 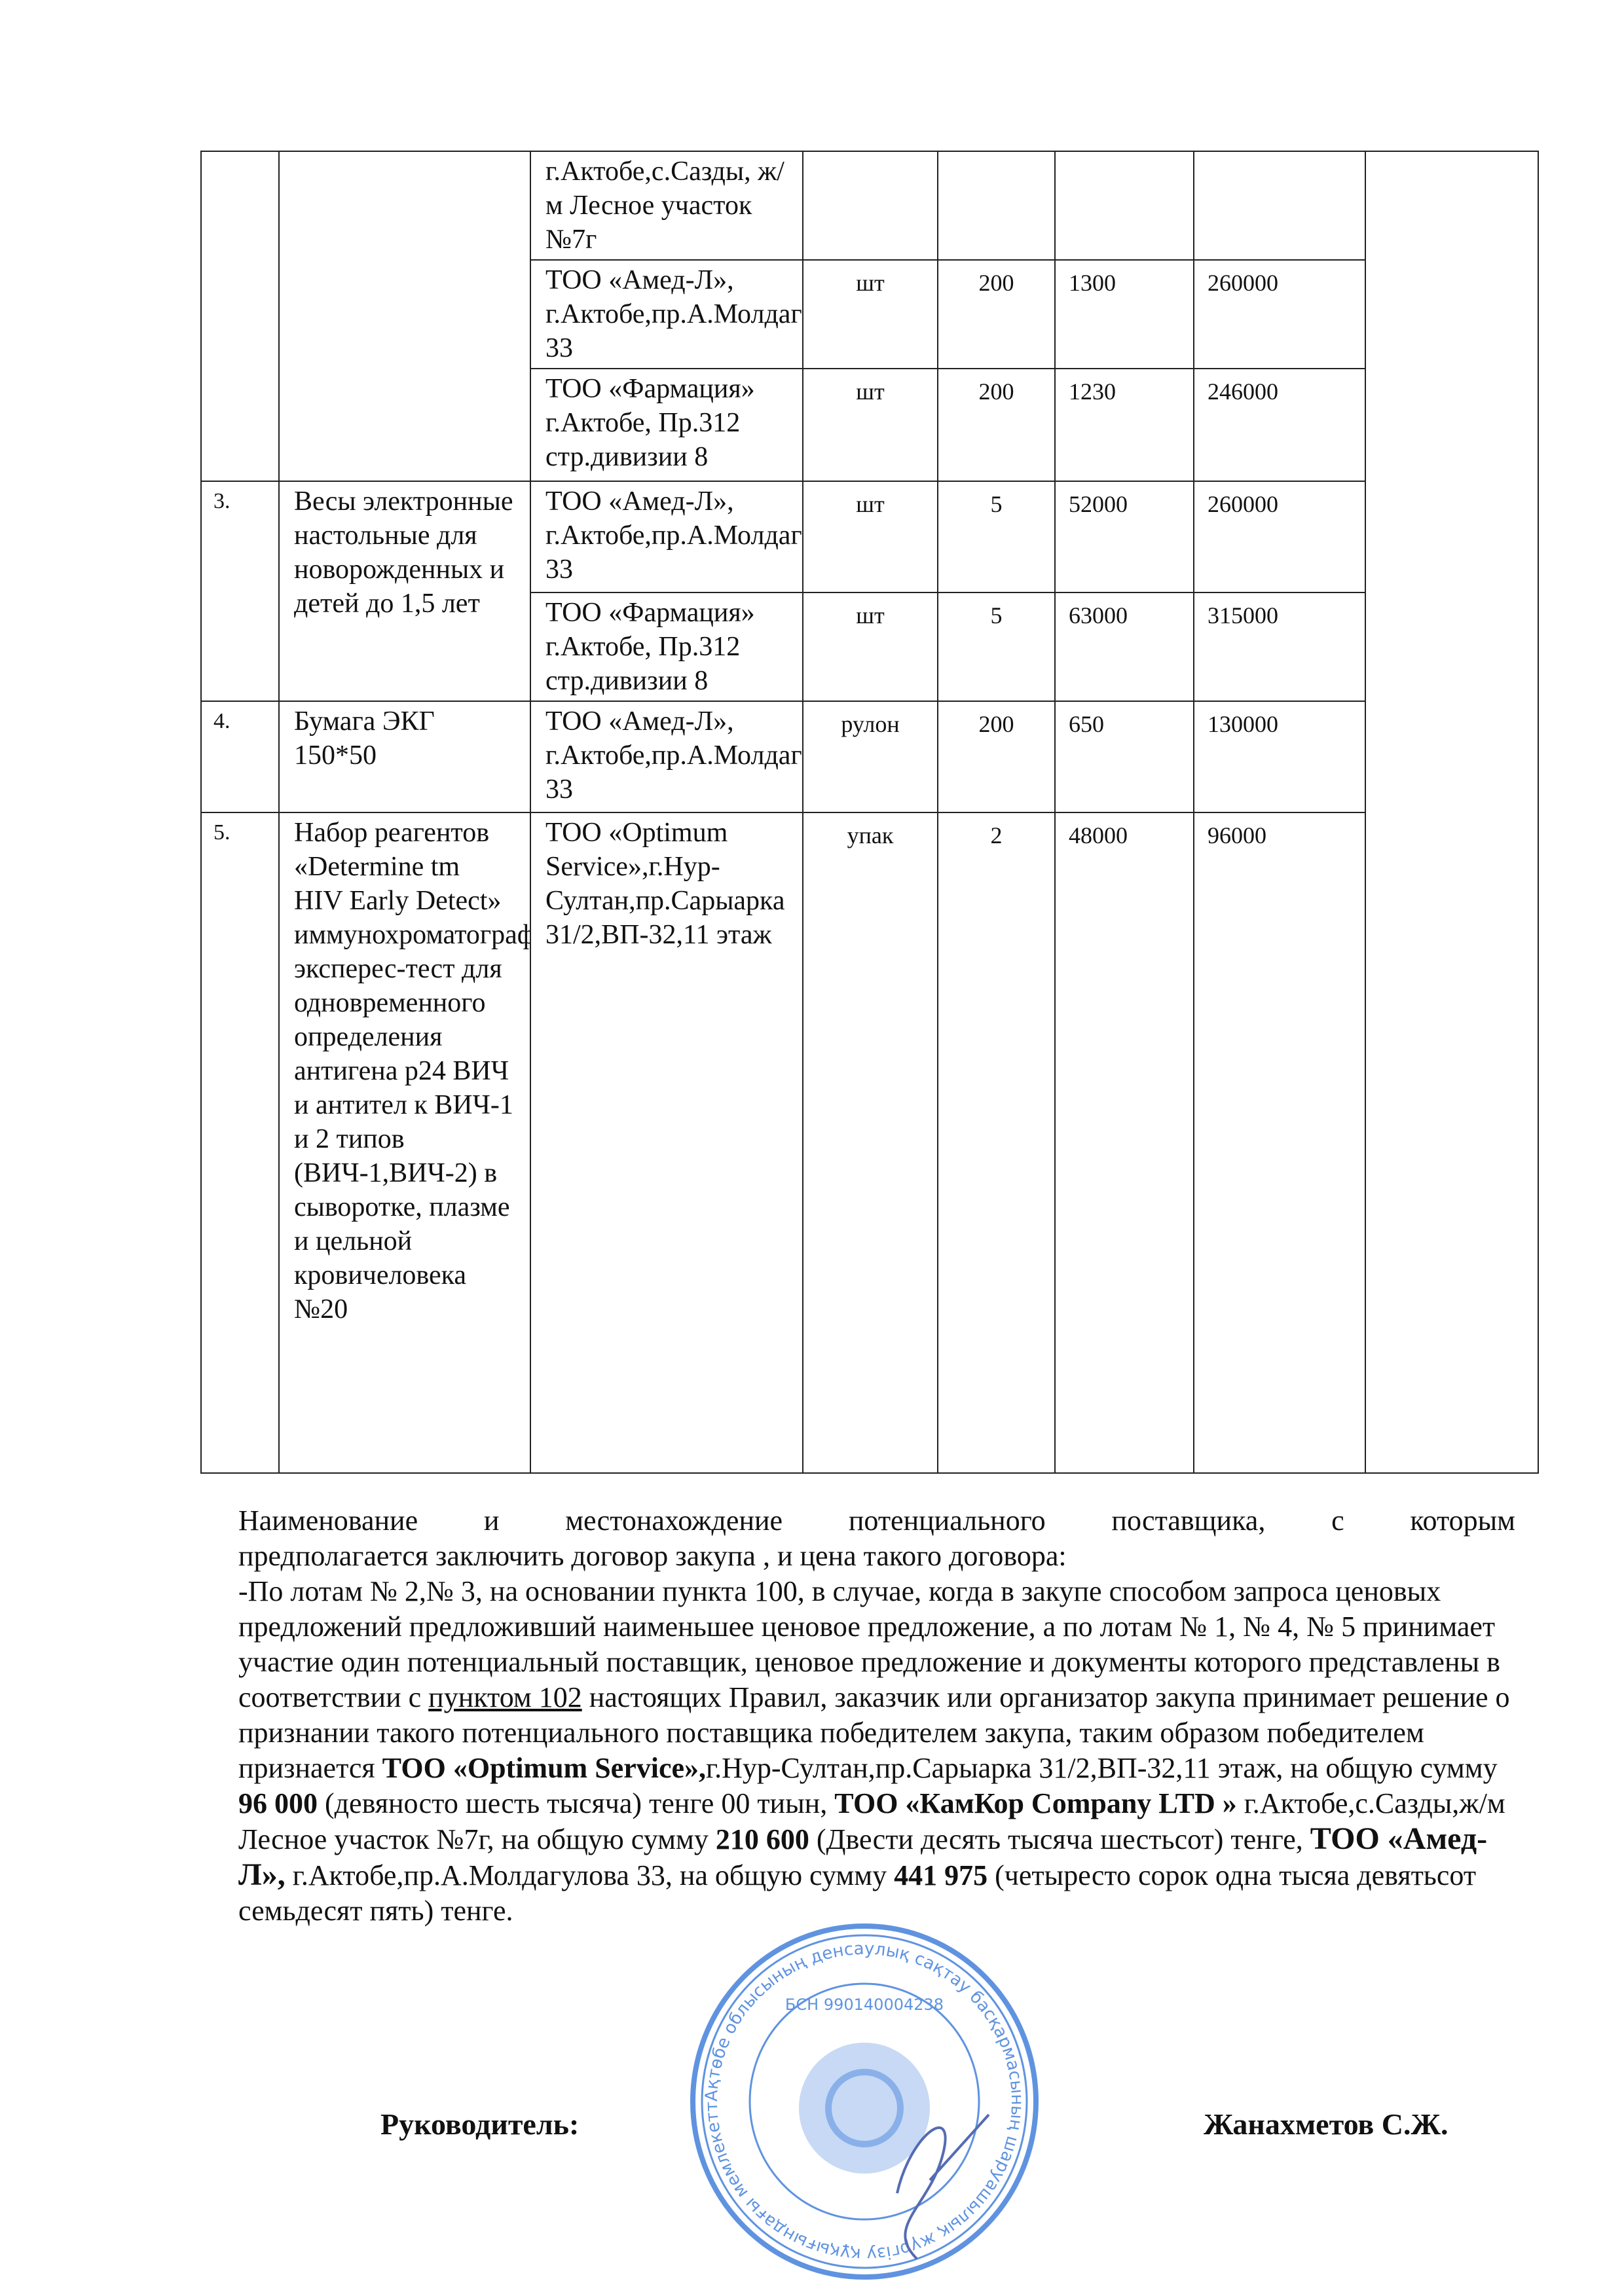 I want to click on price: 1300, so click(x=1124, y=314).